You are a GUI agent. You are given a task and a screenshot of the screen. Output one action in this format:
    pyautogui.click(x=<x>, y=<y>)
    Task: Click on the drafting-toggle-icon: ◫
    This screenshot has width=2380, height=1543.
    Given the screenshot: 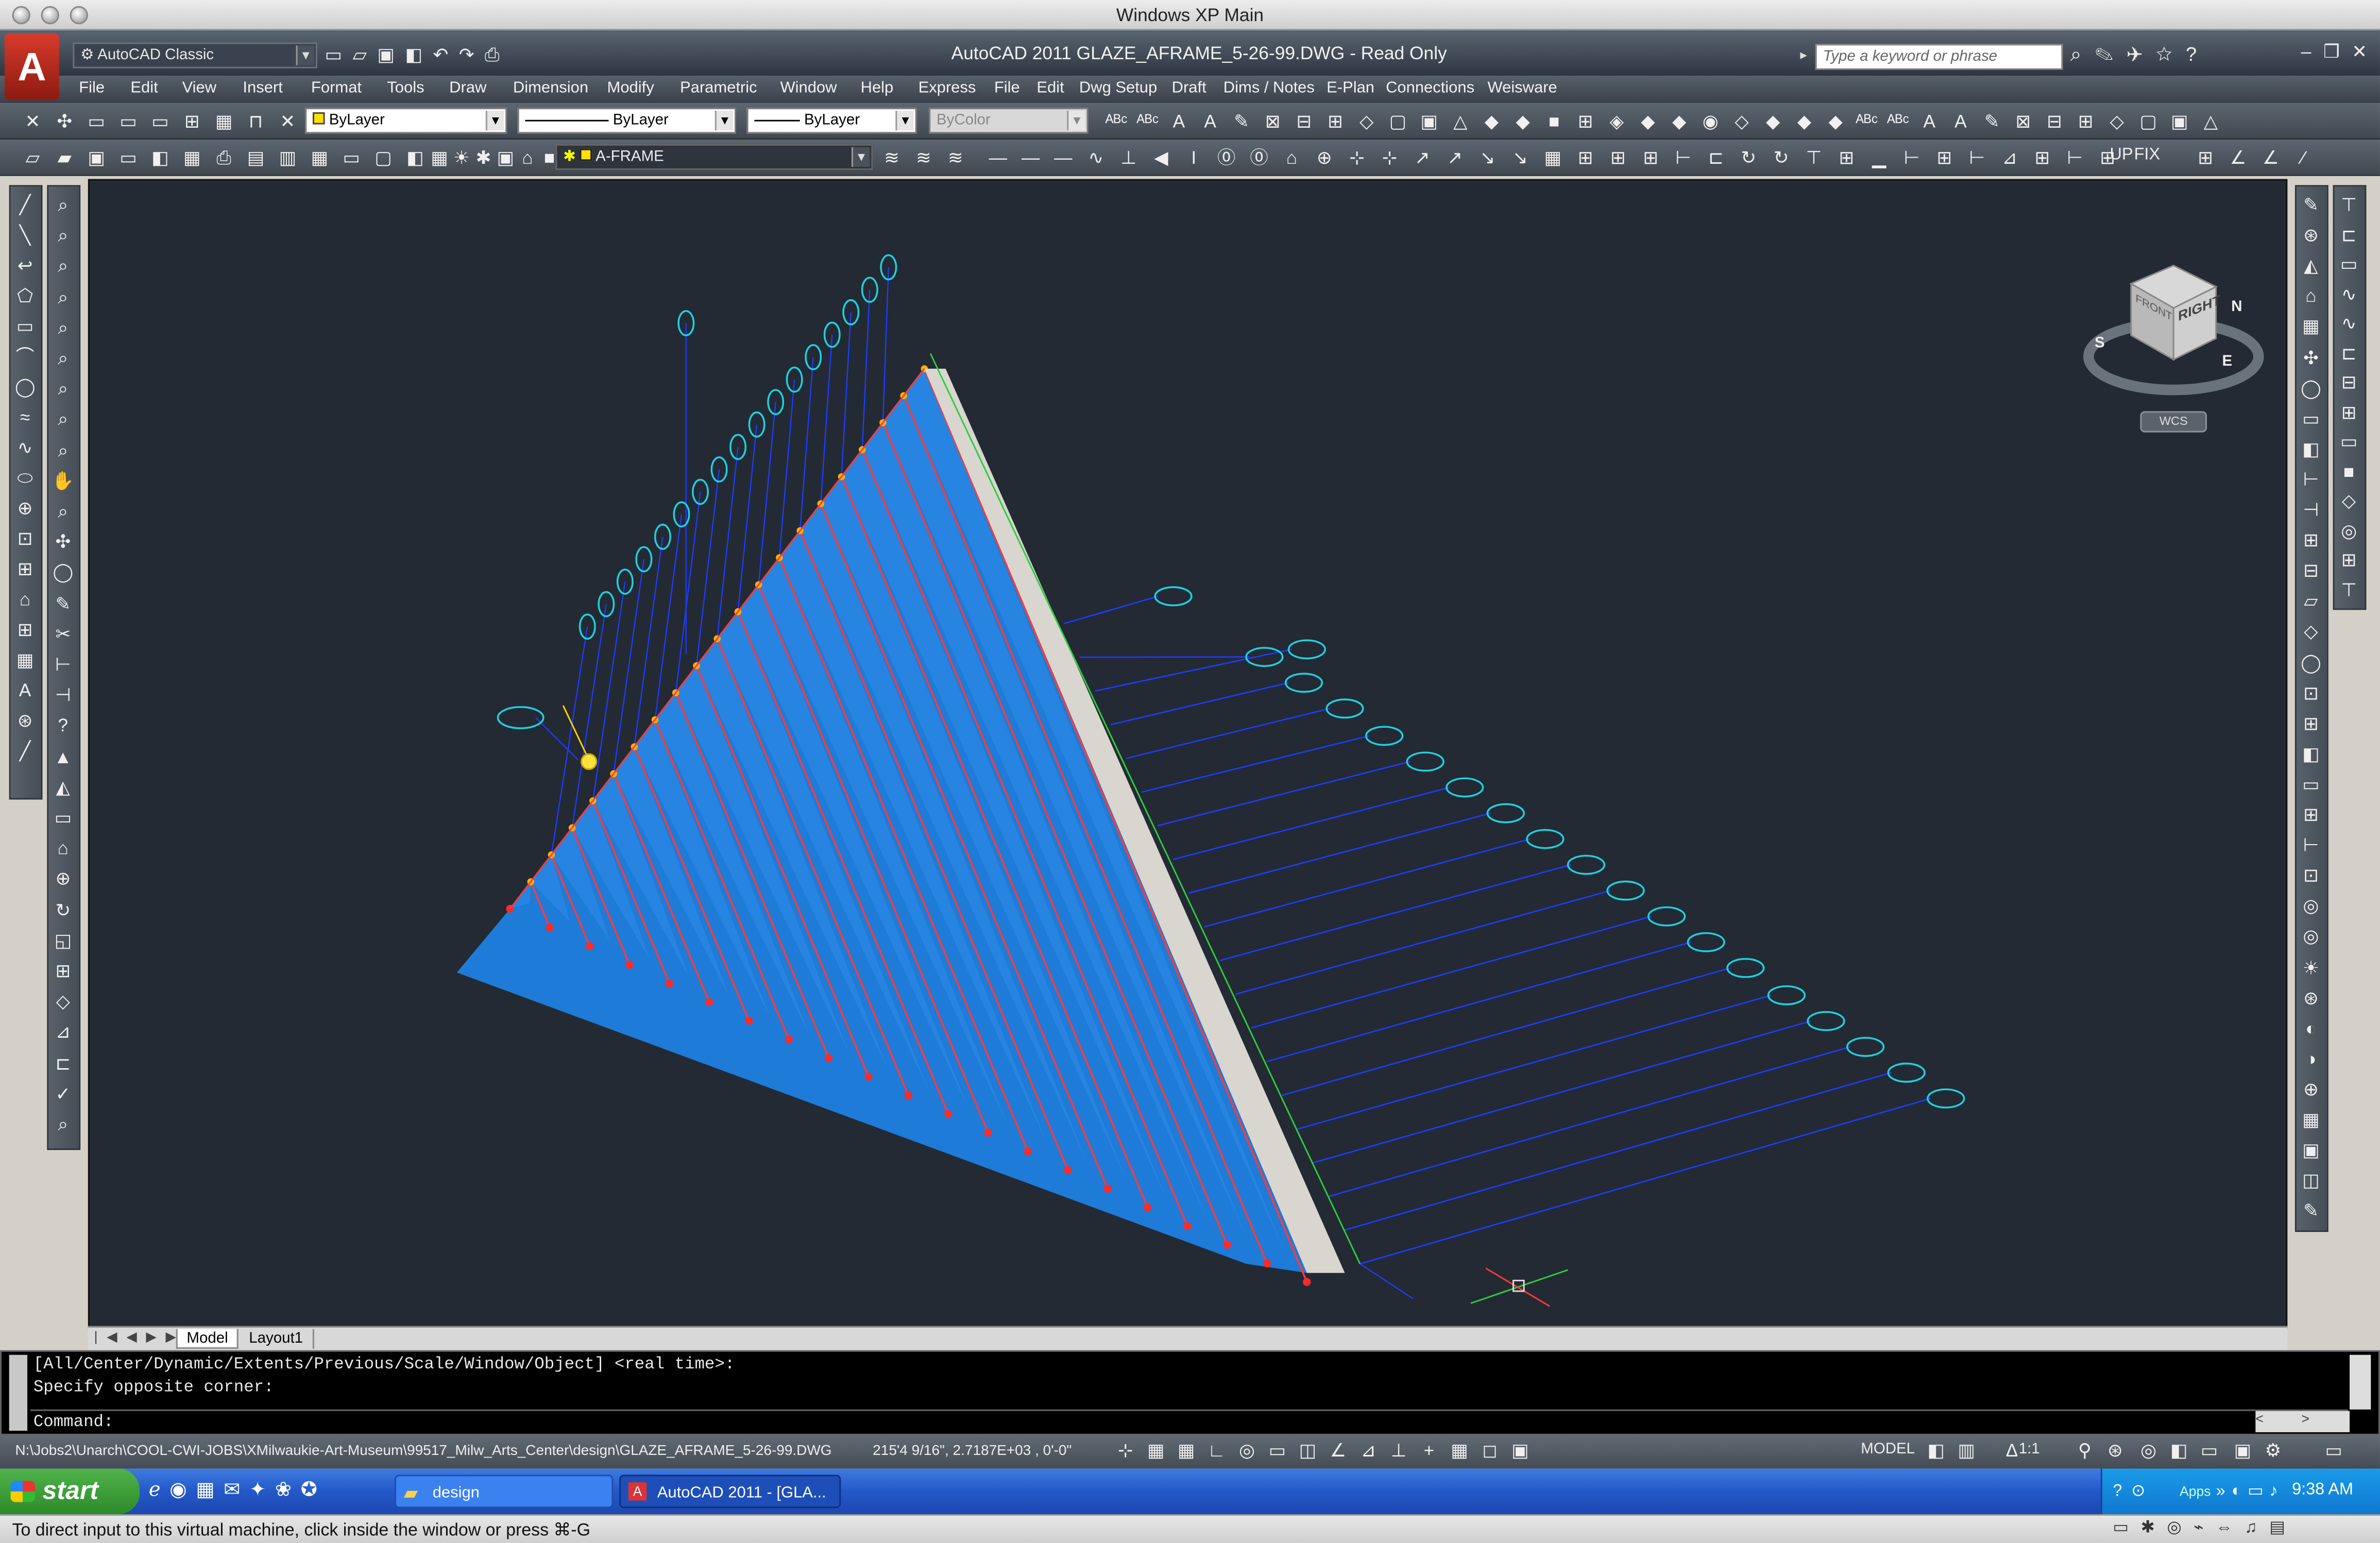 What is the action you would take?
    pyautogui.click(x=1308, y=1450)
    